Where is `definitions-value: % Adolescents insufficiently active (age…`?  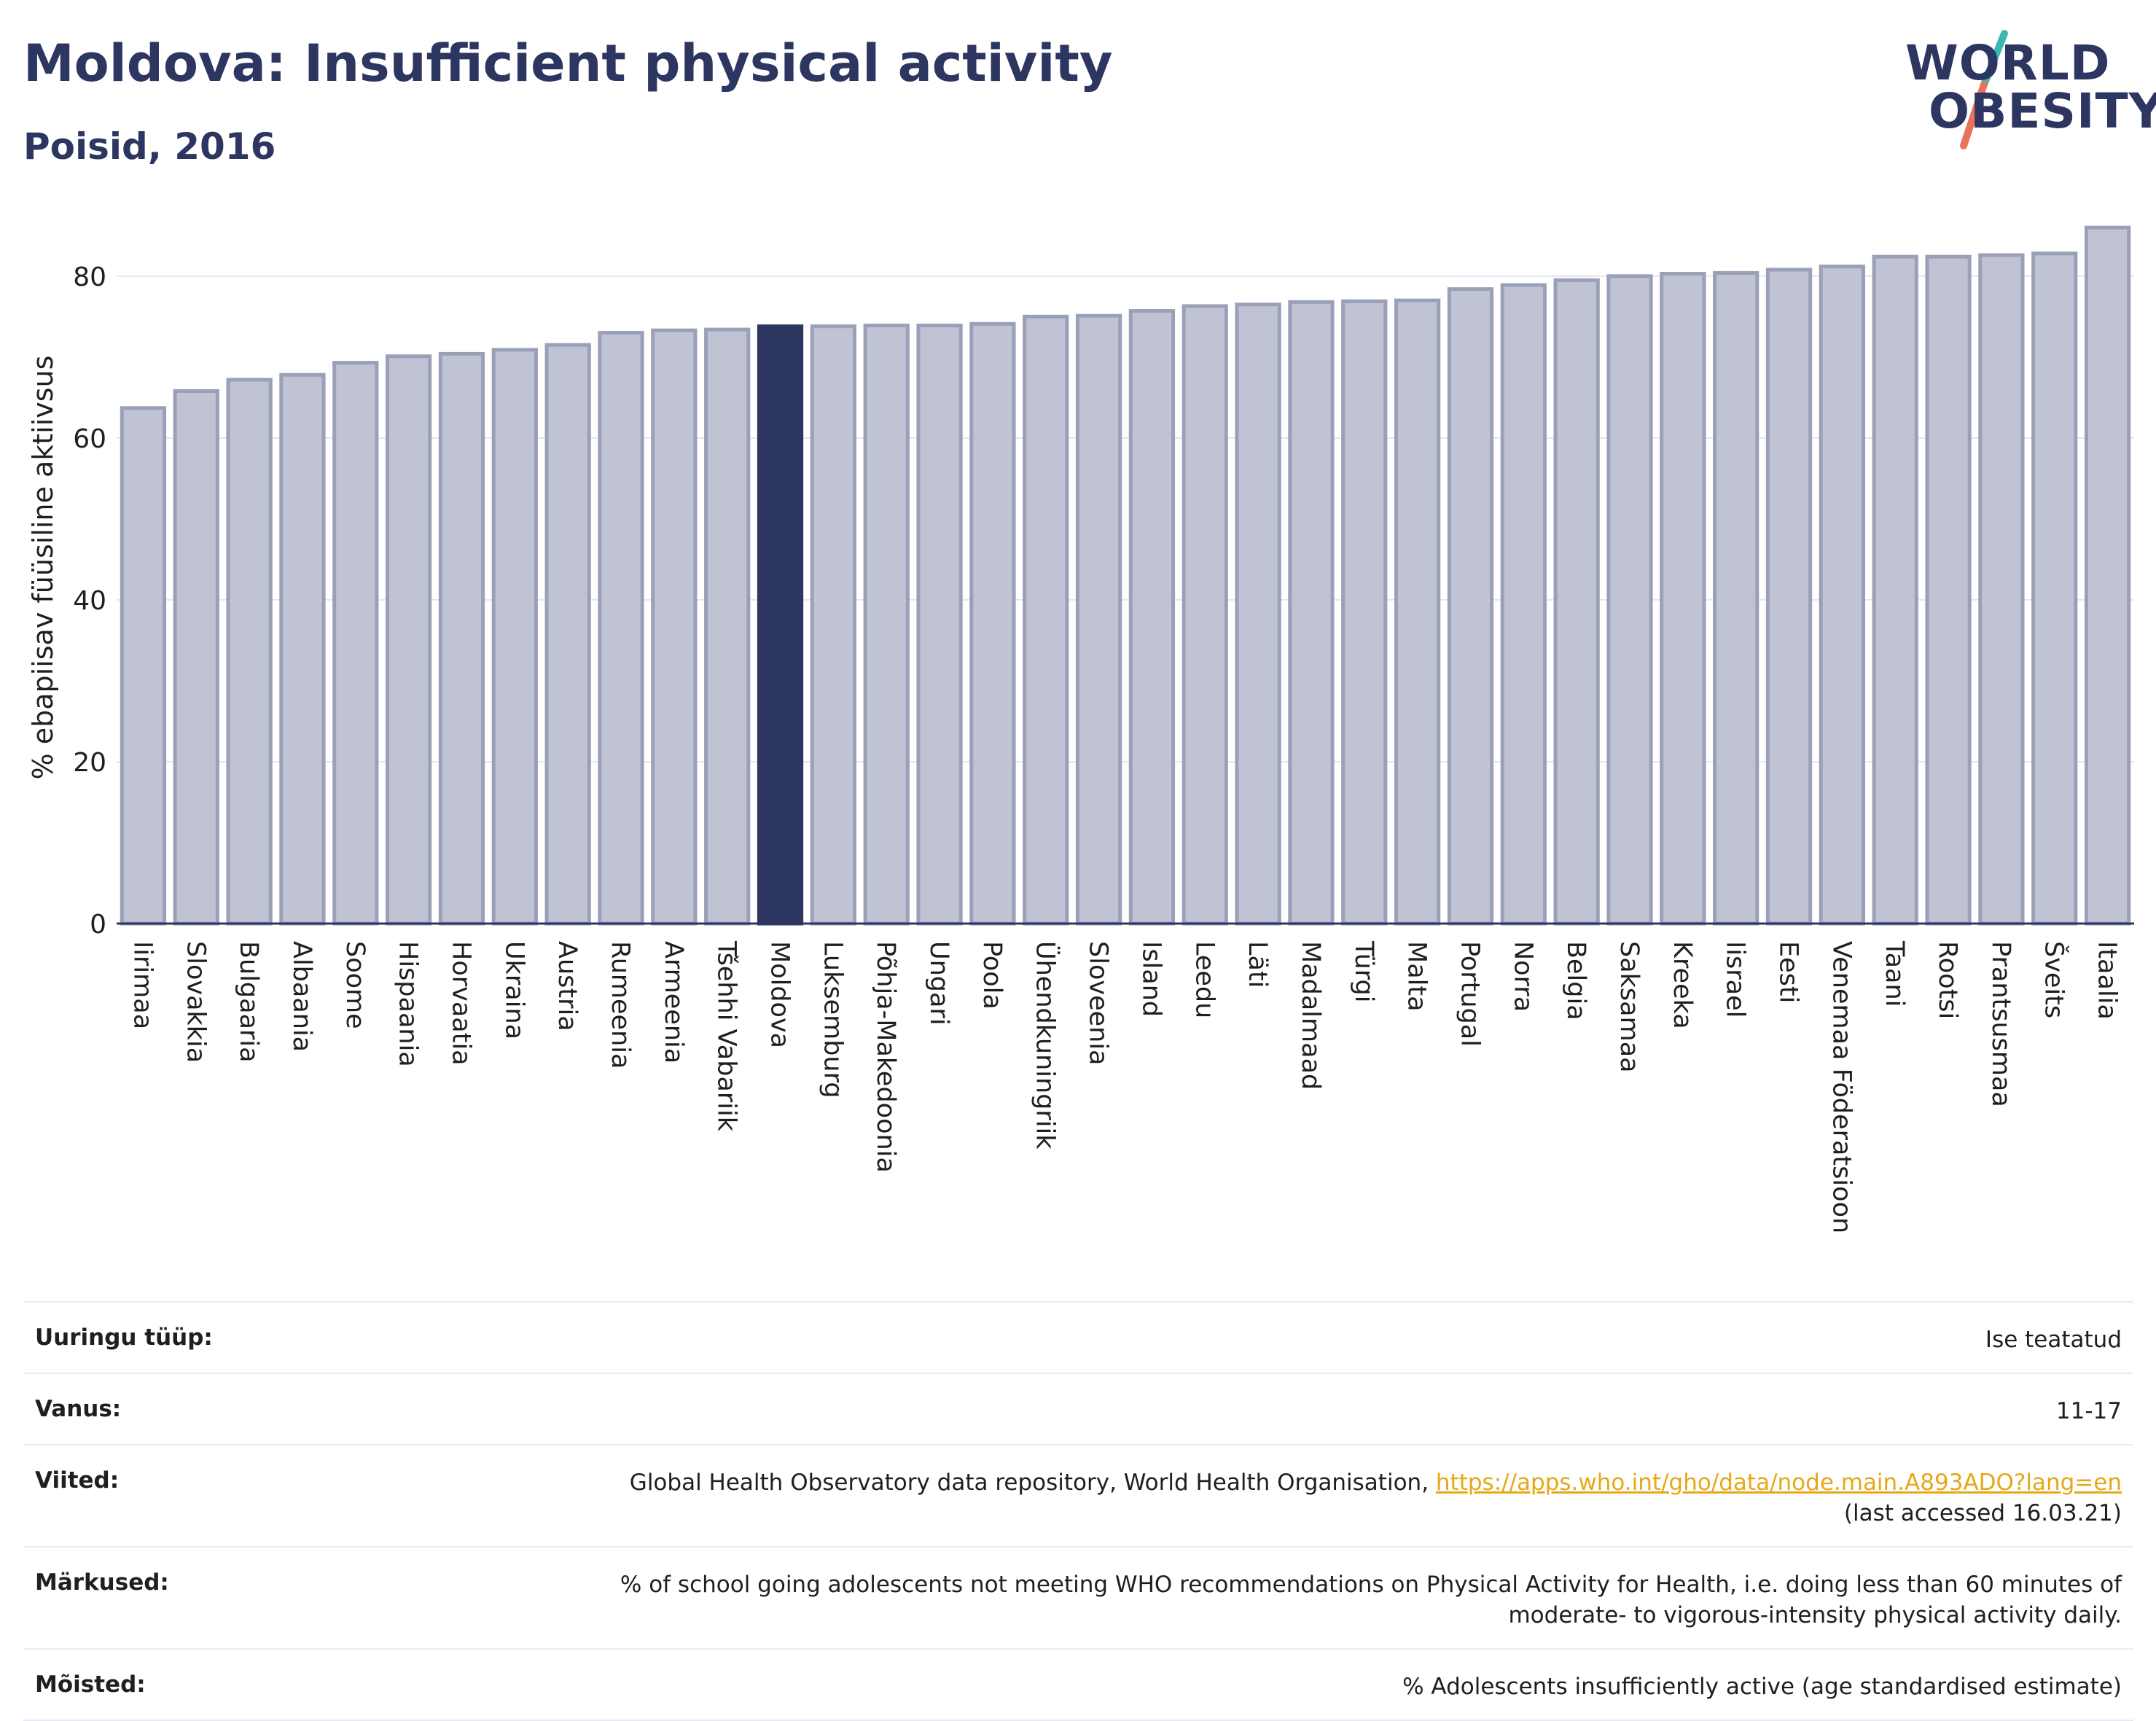 definitions-value: % Adolescents insufficiently active (age… is located at coordinates (1762, 1687).